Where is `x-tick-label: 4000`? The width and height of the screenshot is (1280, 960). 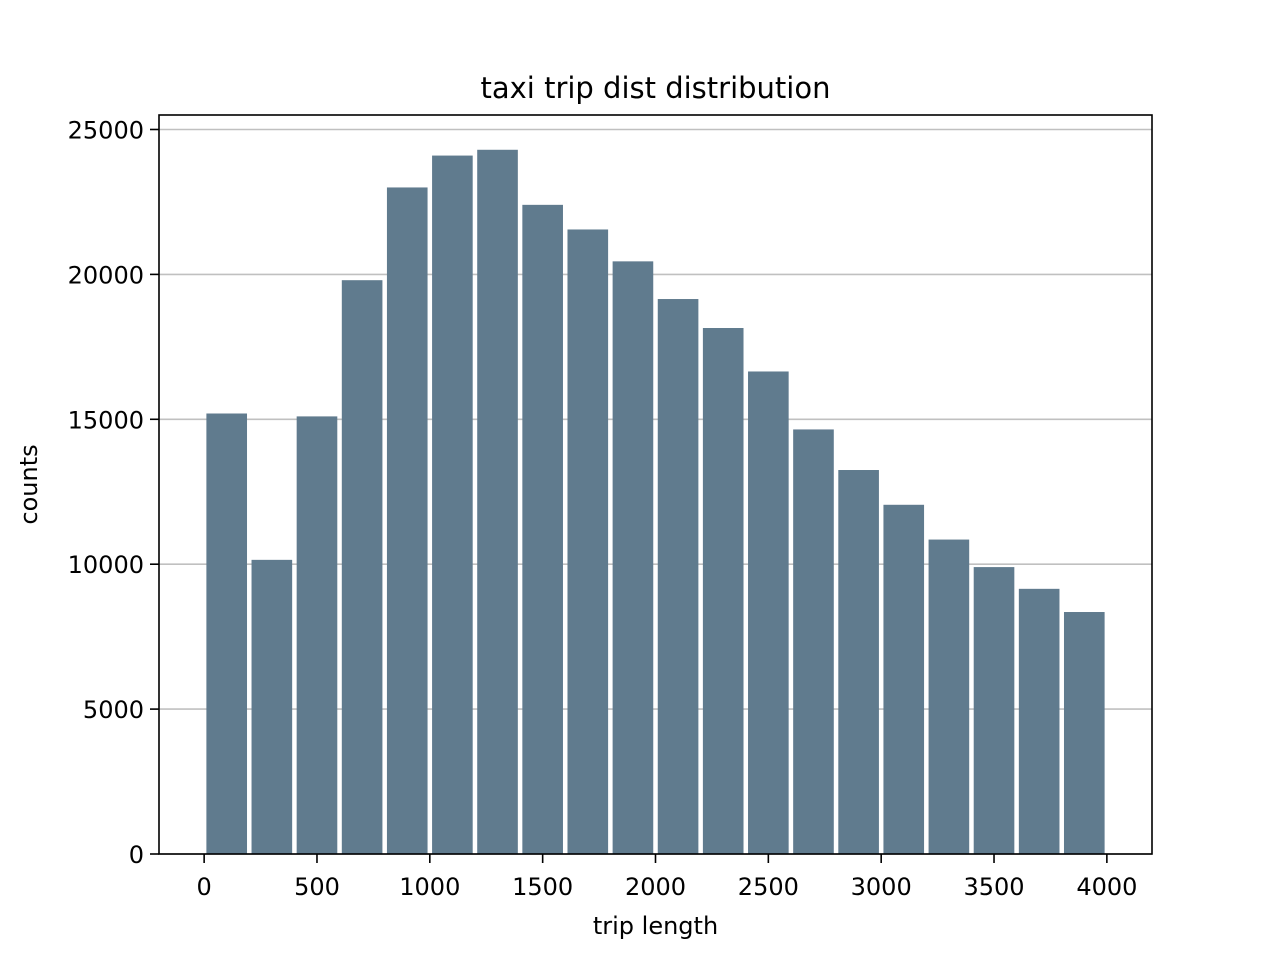
x-tick-label: 4000 is located at coordinates (1106, 887).